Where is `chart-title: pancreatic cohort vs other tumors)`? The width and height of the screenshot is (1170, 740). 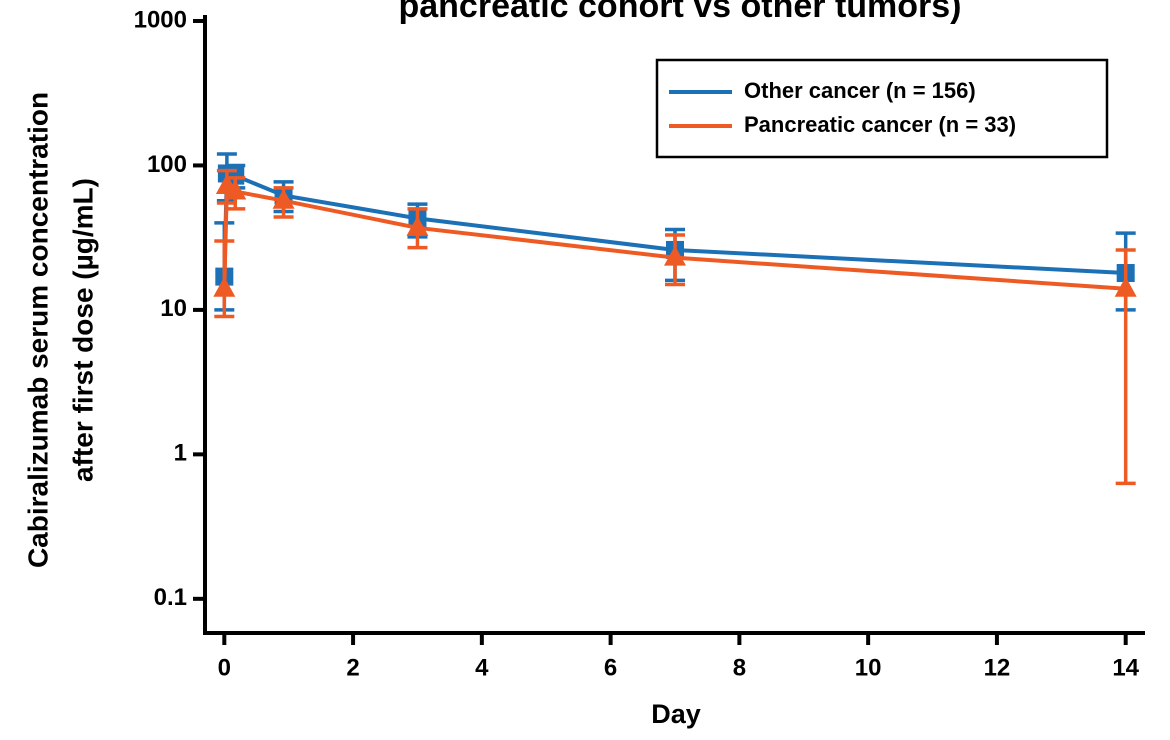
chart-title: pancreatic cohort vs other tumors) is located at coordinates (679, 12).